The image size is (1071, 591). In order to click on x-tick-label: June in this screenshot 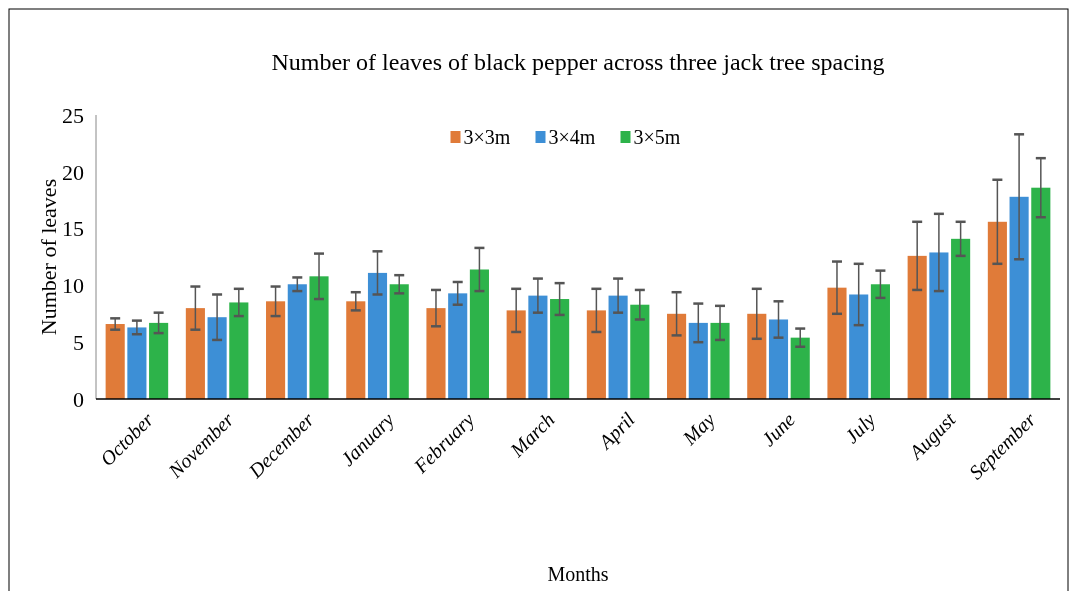, I will do `click(778, 429)`.